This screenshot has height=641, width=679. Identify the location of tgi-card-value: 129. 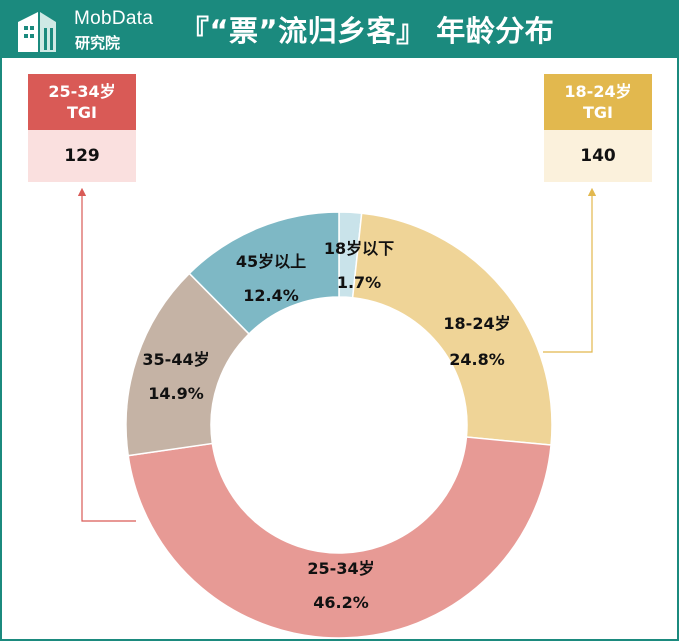
(82, 156).